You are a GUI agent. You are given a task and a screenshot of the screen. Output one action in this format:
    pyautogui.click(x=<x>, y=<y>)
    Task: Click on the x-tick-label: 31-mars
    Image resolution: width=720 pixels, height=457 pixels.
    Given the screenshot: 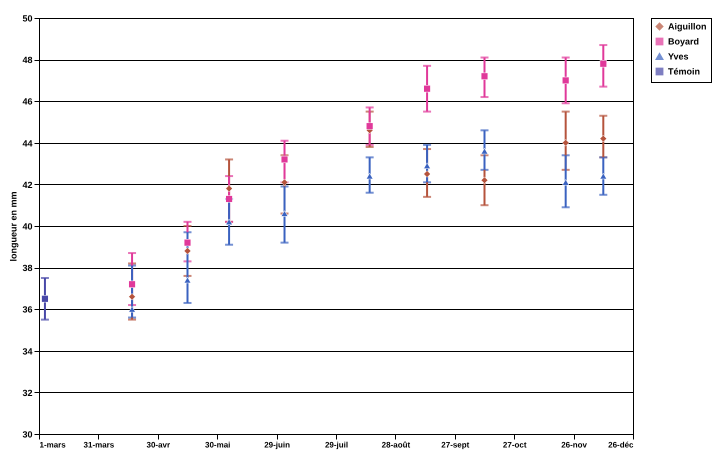 What is the action you would take?
    pyautogui.click(x=99, y=445)
    